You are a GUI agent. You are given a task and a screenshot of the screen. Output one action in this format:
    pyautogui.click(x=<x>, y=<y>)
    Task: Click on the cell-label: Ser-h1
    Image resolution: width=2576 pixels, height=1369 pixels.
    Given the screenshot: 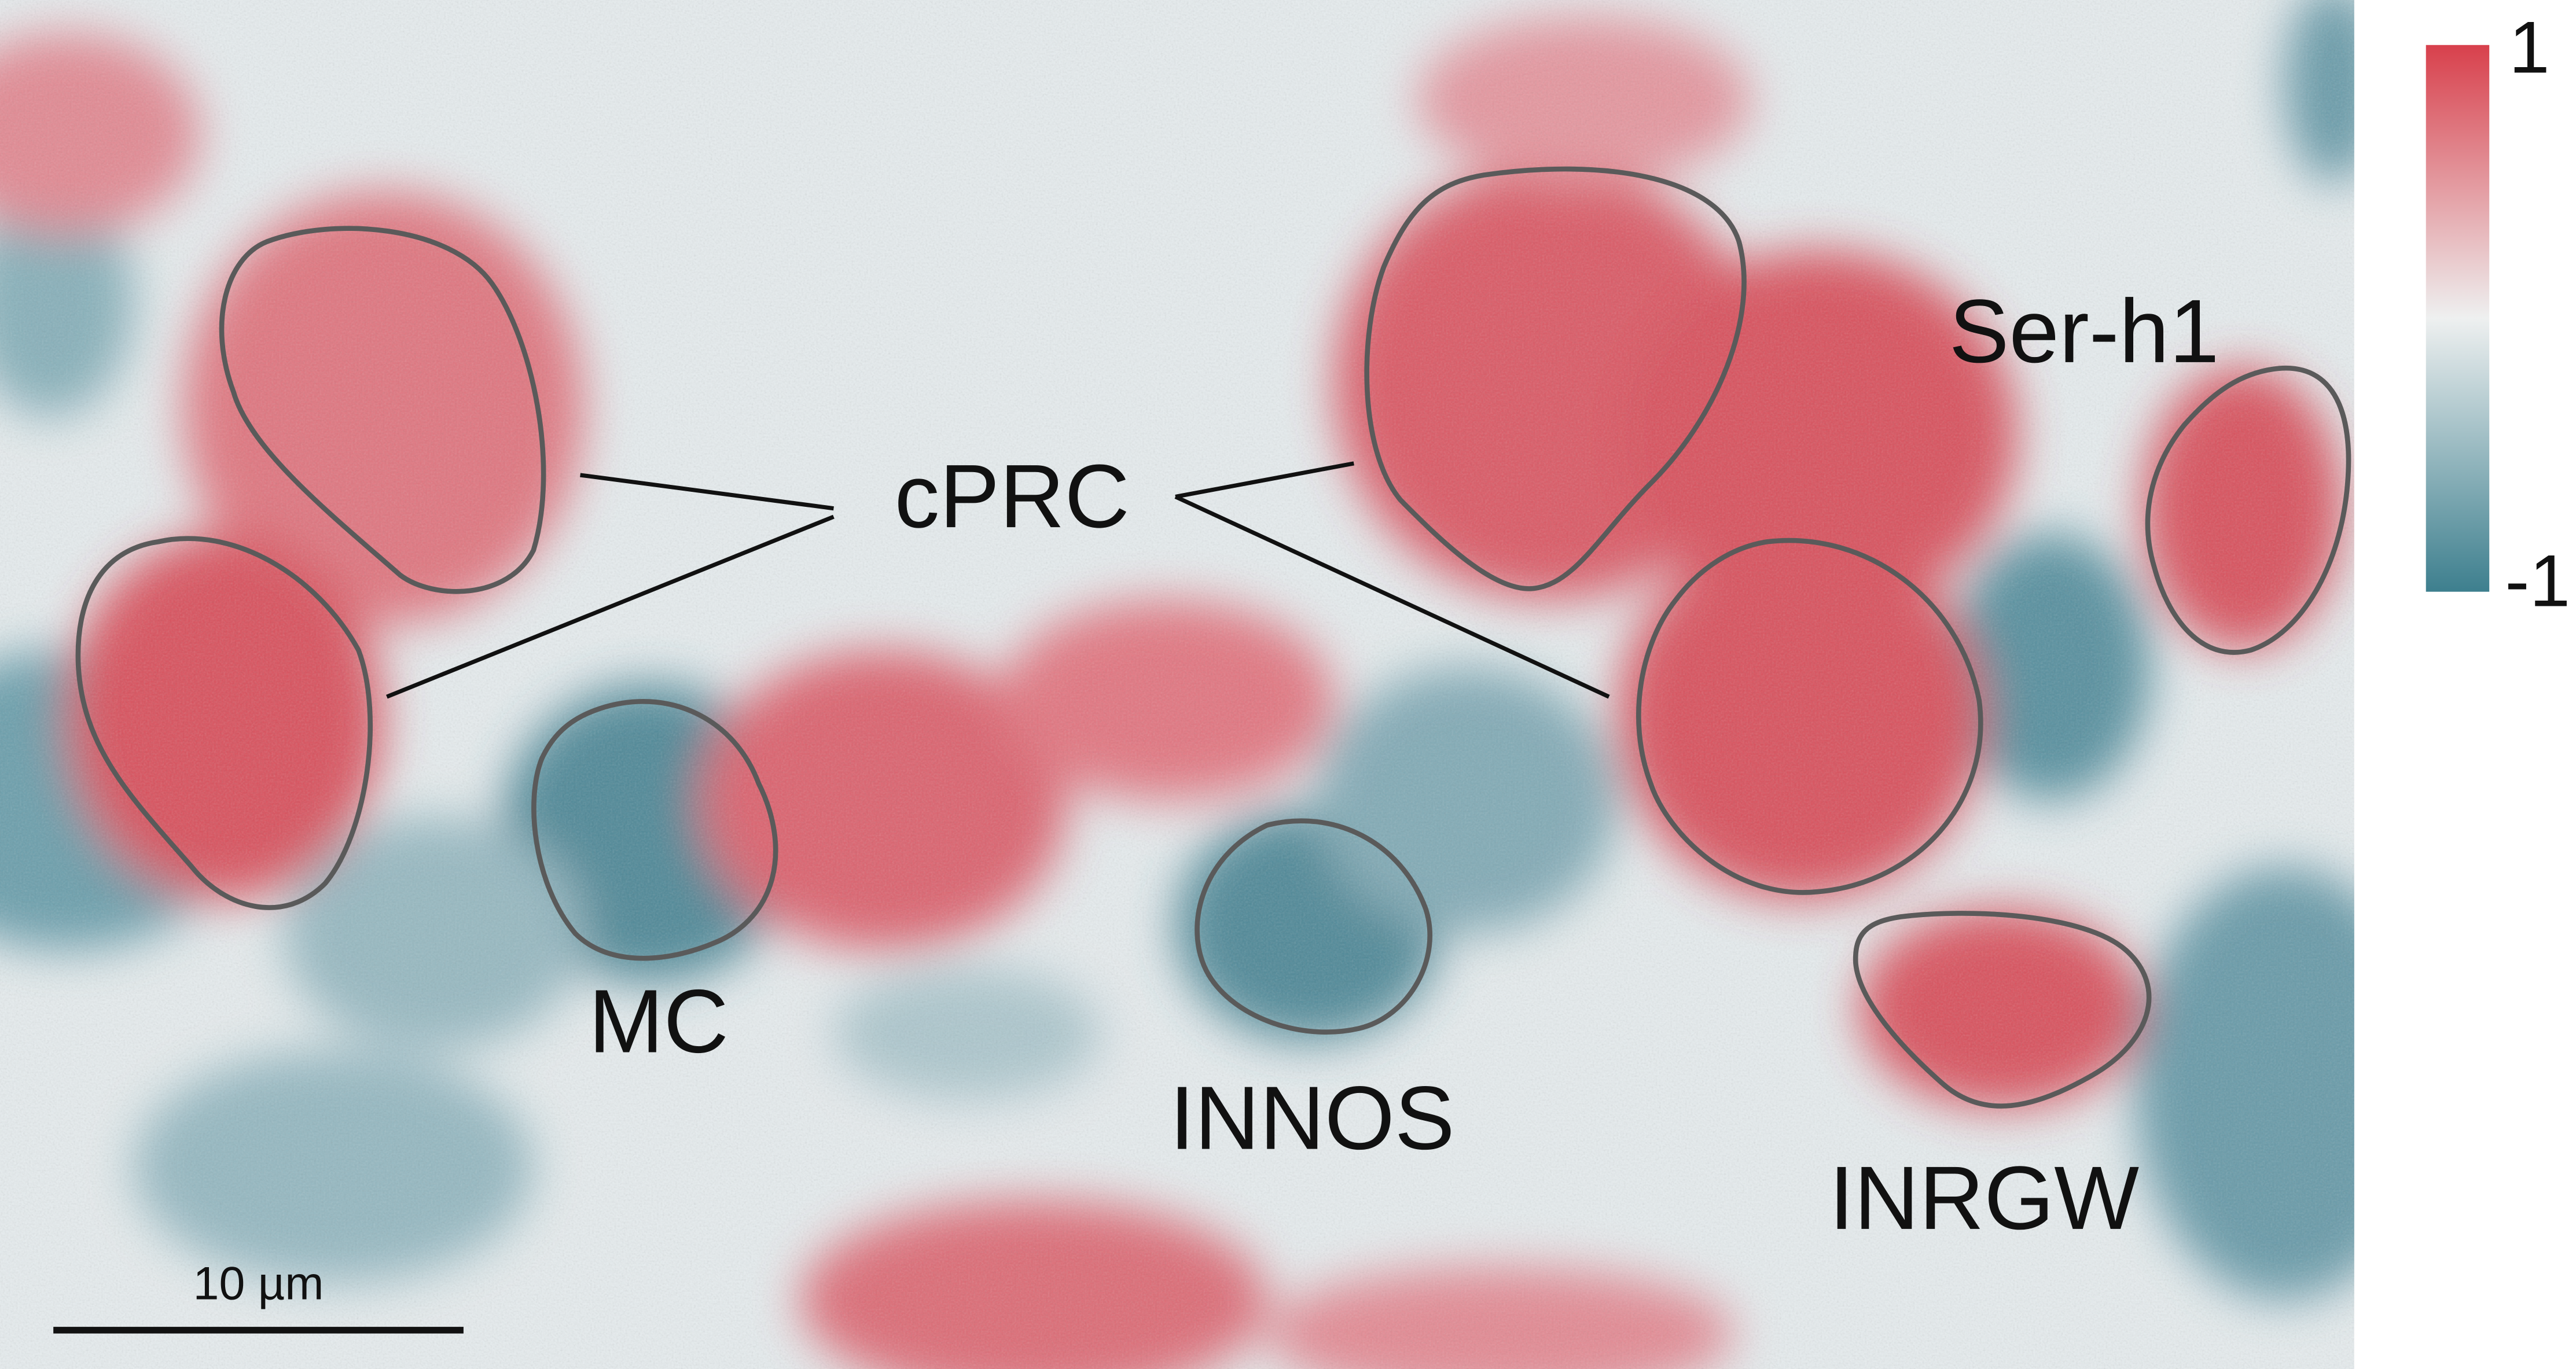 What is the action you would take?
    pyautogui.click(x=2084, y=331)
    